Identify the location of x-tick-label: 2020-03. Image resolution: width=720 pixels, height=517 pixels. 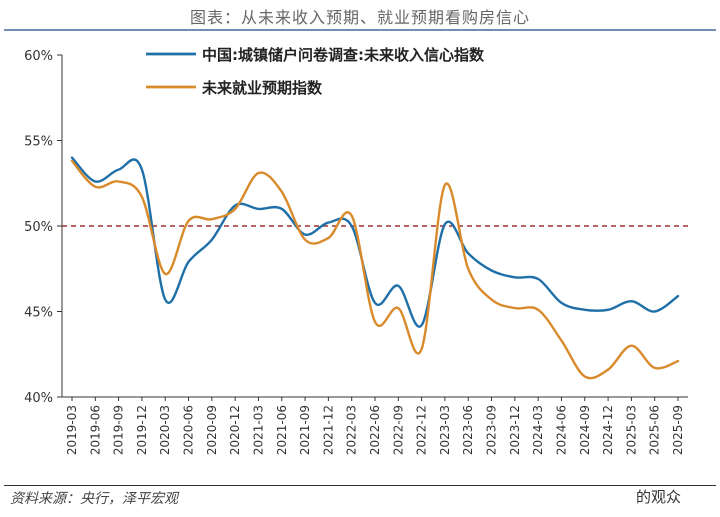
(165, 430).